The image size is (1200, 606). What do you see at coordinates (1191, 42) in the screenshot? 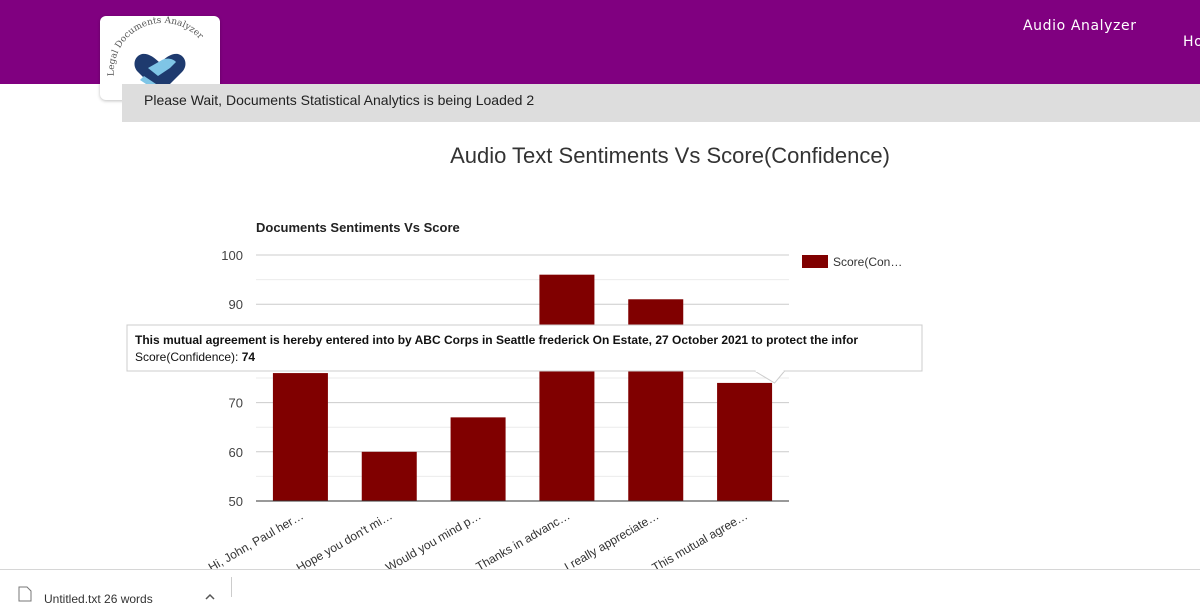
I see `nav-home: Ho` at bounding box center [1191, 42].